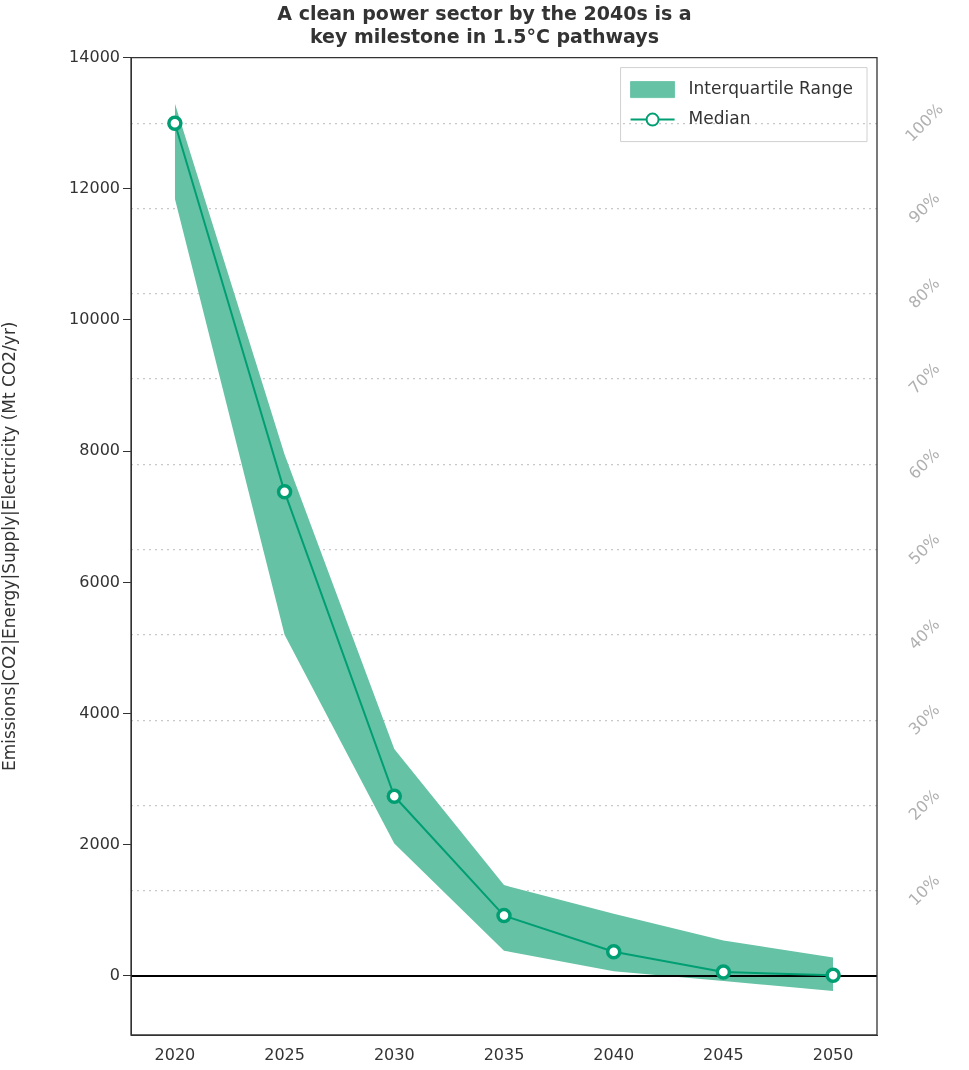 This screenshot has width=969, height=1070. Describe the element at coordinates (99, 450) in the screenshot. I see `y-tick-label: 8000` at that location.